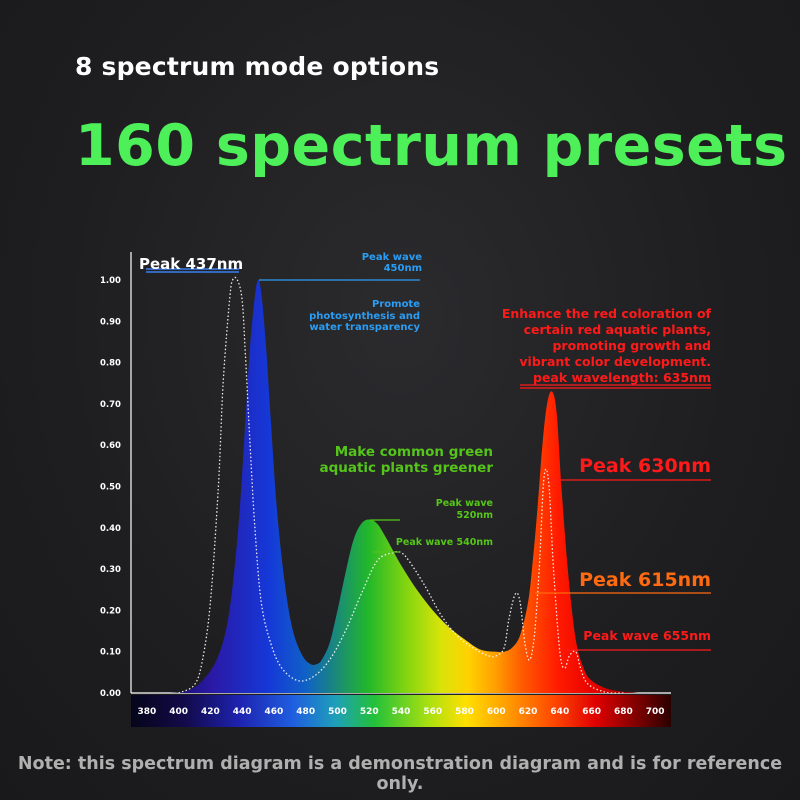 This screenshot has width=800, height=800. I want to click on peak-630-label: Peak 630nm, so click(645, 466).